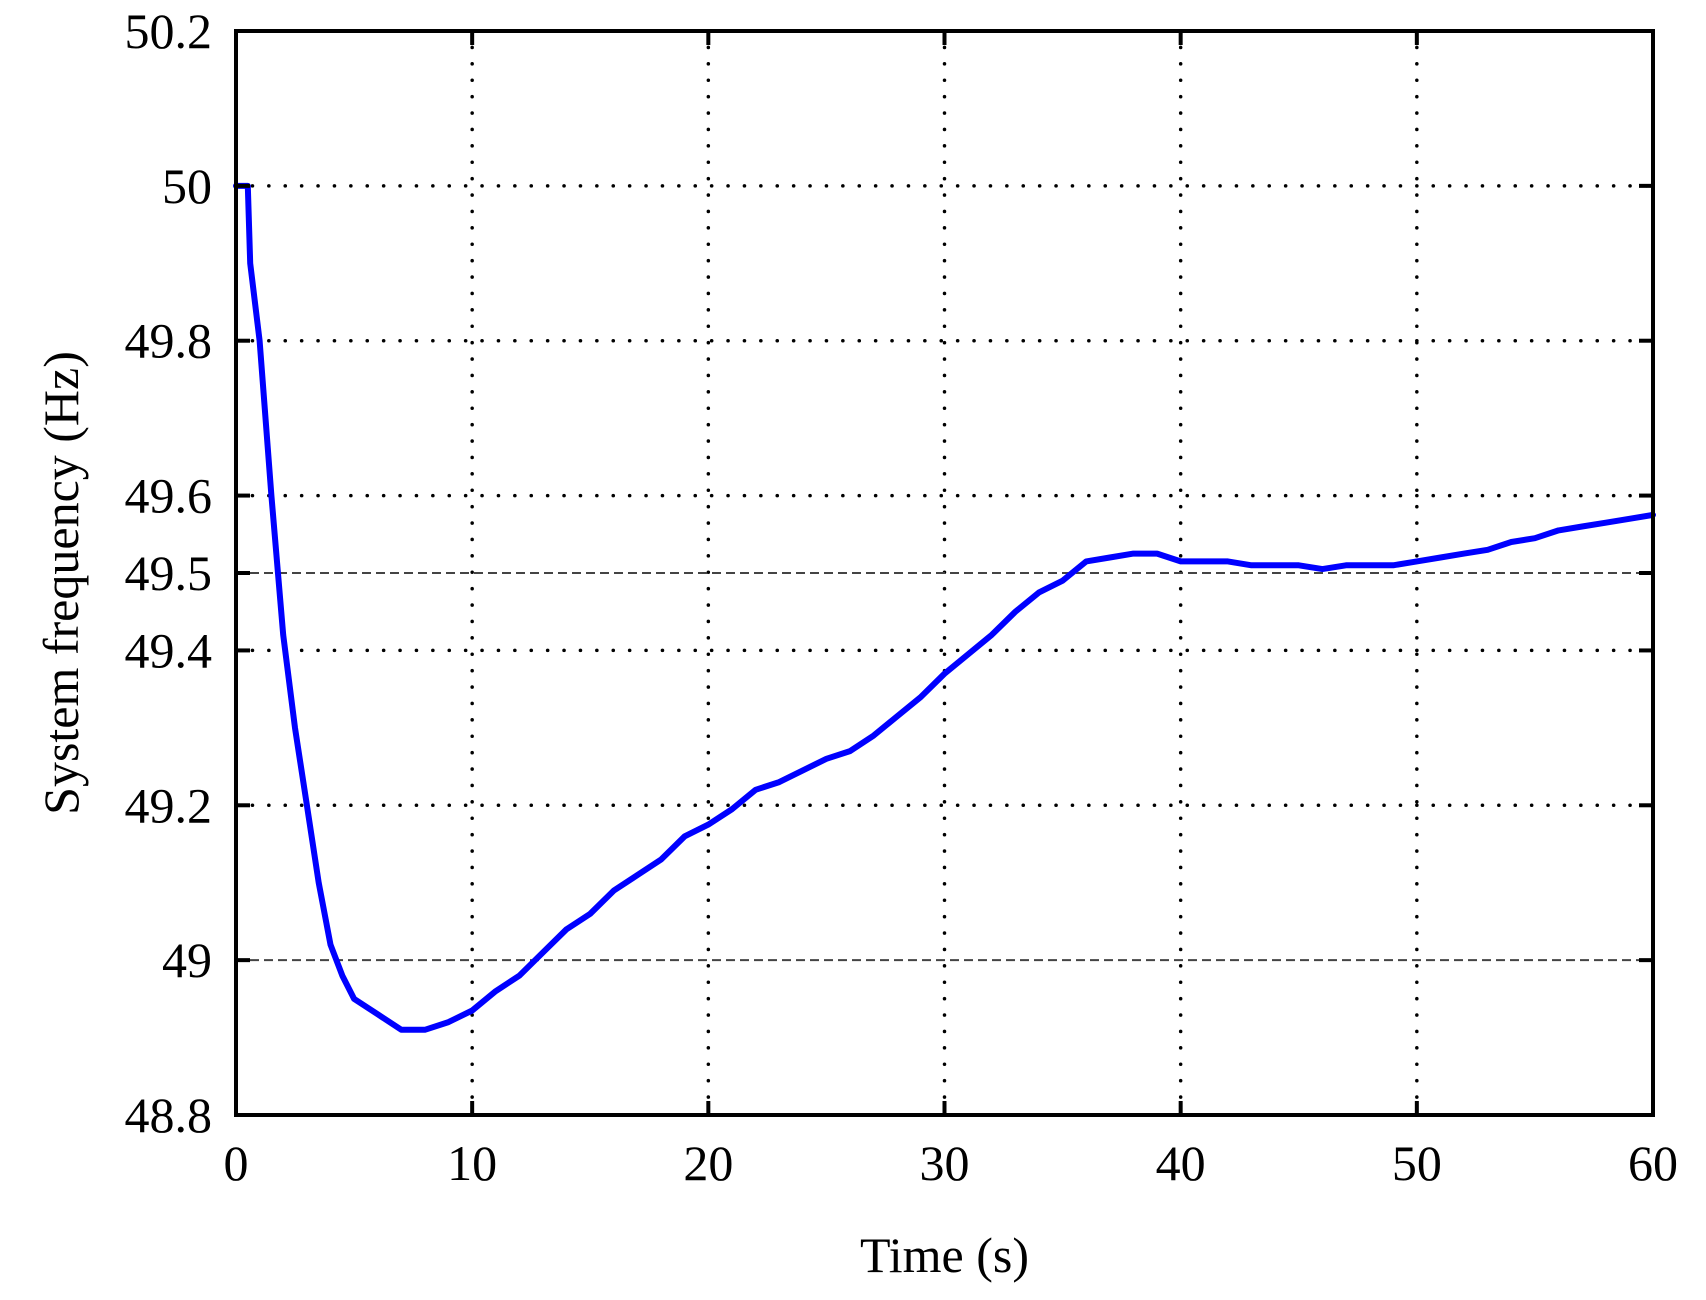 The width and height of the screenshot is (1706, 1300). What do you see at coordinates (169, 496) in the screenshot?
I see `y-tick-label: 49.6` at bounding box center [169, 496].